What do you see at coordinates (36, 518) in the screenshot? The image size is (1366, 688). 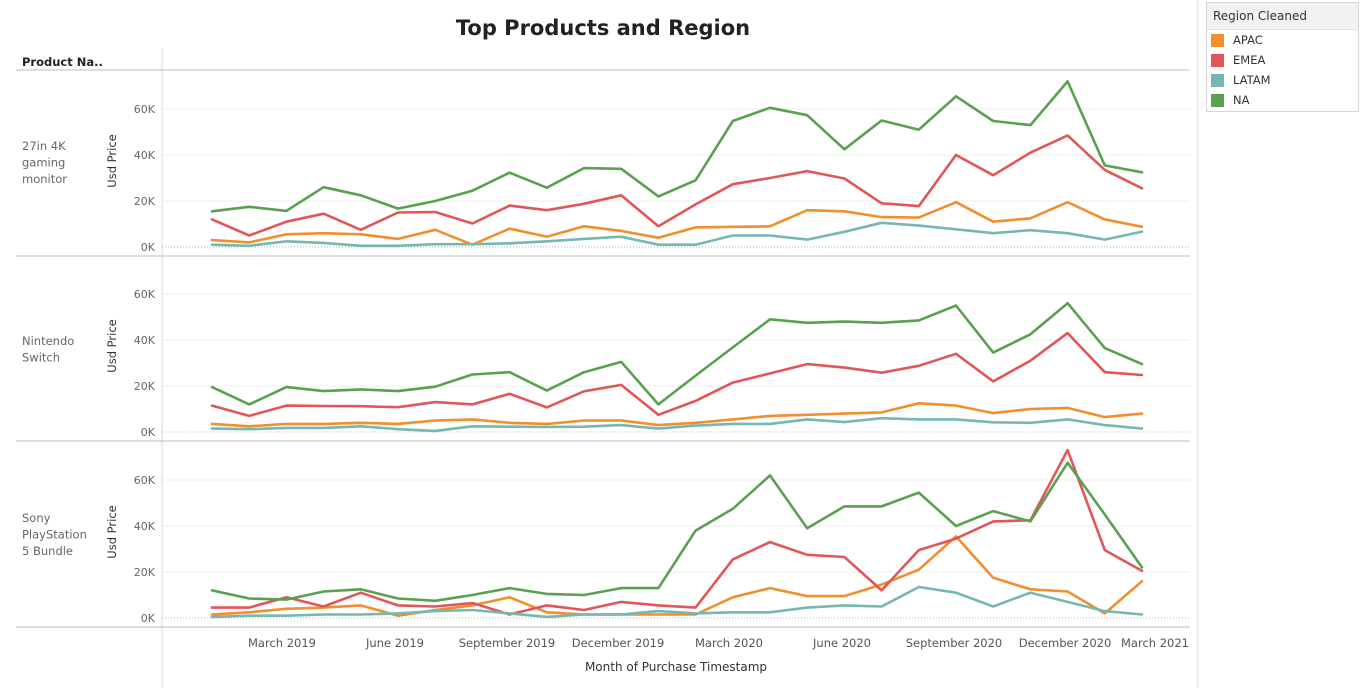 I see `product-label-line: Sony` at bounding box center [36, 518].